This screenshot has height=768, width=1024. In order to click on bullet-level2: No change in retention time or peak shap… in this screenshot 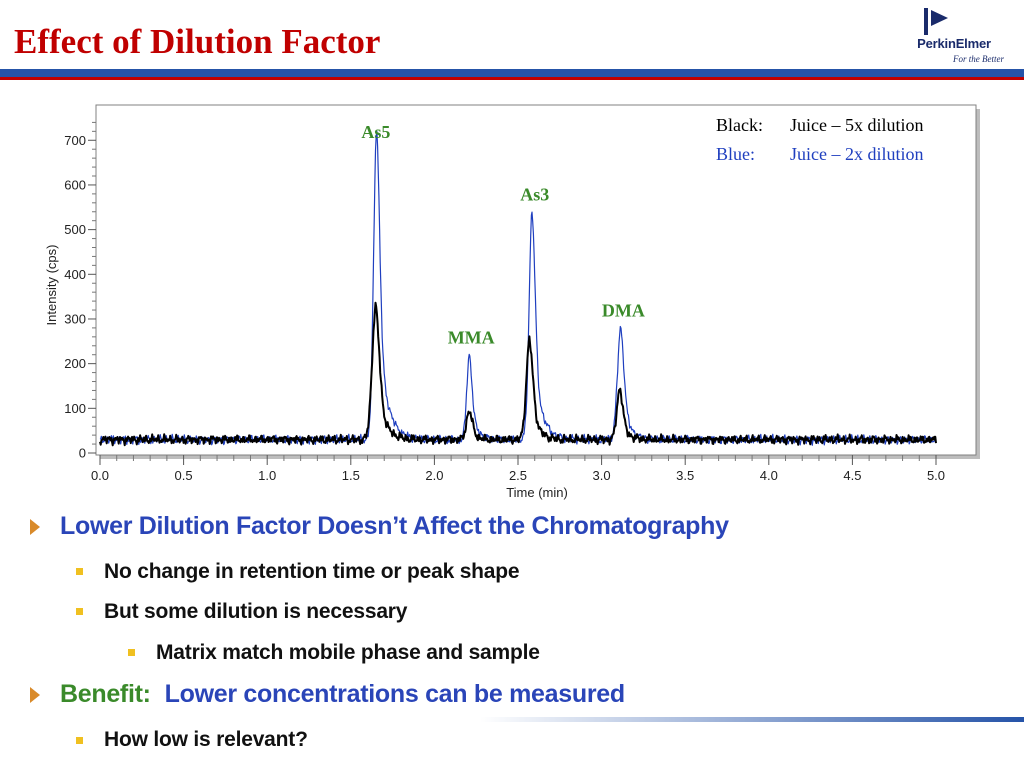, I will do `click(312, 571)`.